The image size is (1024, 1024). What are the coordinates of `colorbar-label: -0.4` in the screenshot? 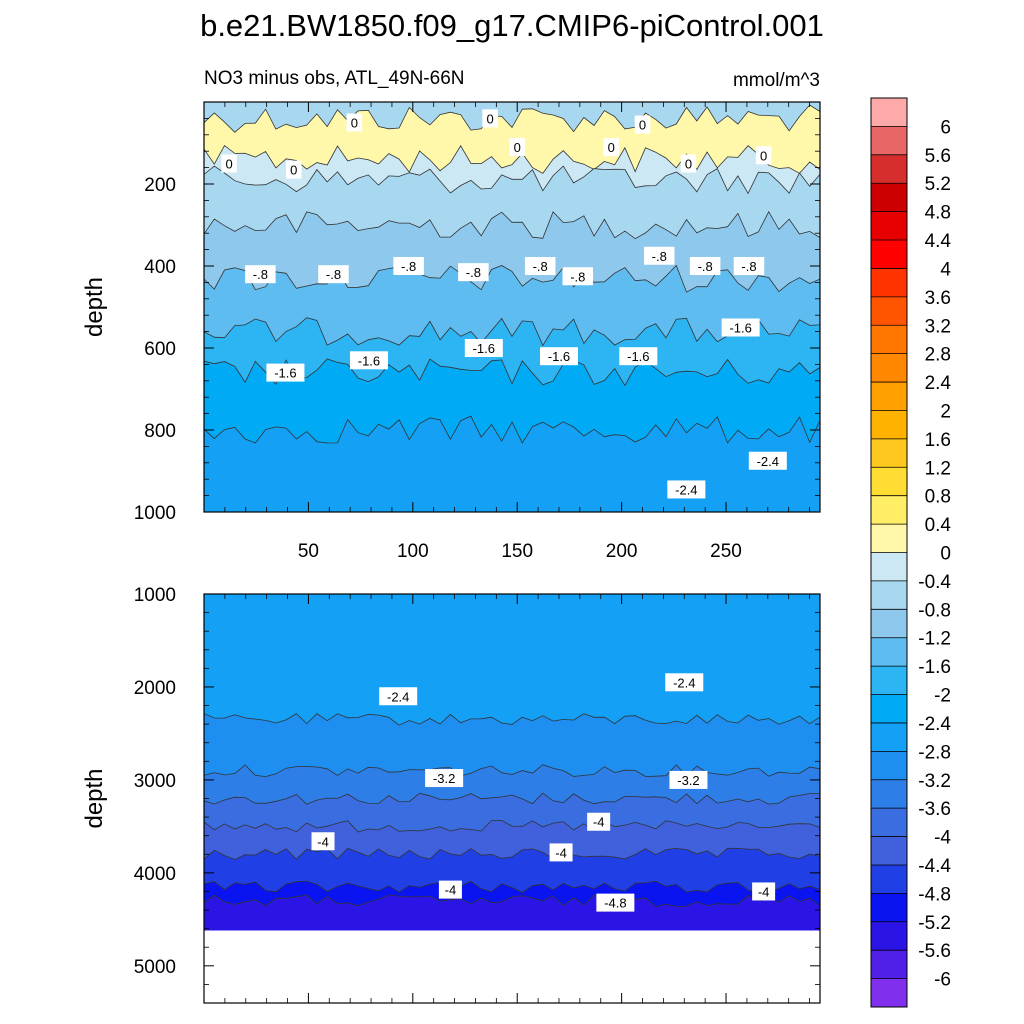 It's located at (934, 582).